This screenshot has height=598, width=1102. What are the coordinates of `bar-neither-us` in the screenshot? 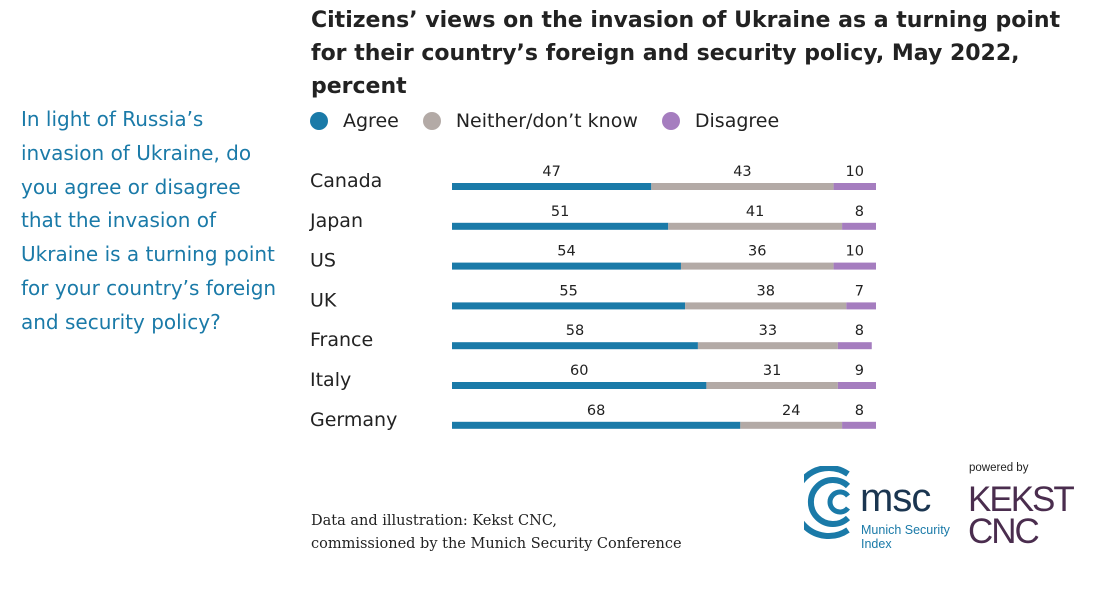 It's located at (757, 266).